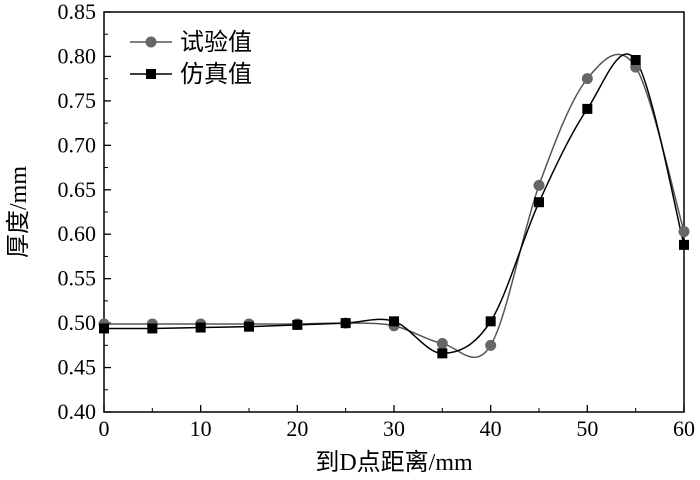 This screenshot has width=700, height=480. Describe the element at coordinates (394, 462) in the screenshot. I see `x-axis-title: 到D点距离/mm` at that location.